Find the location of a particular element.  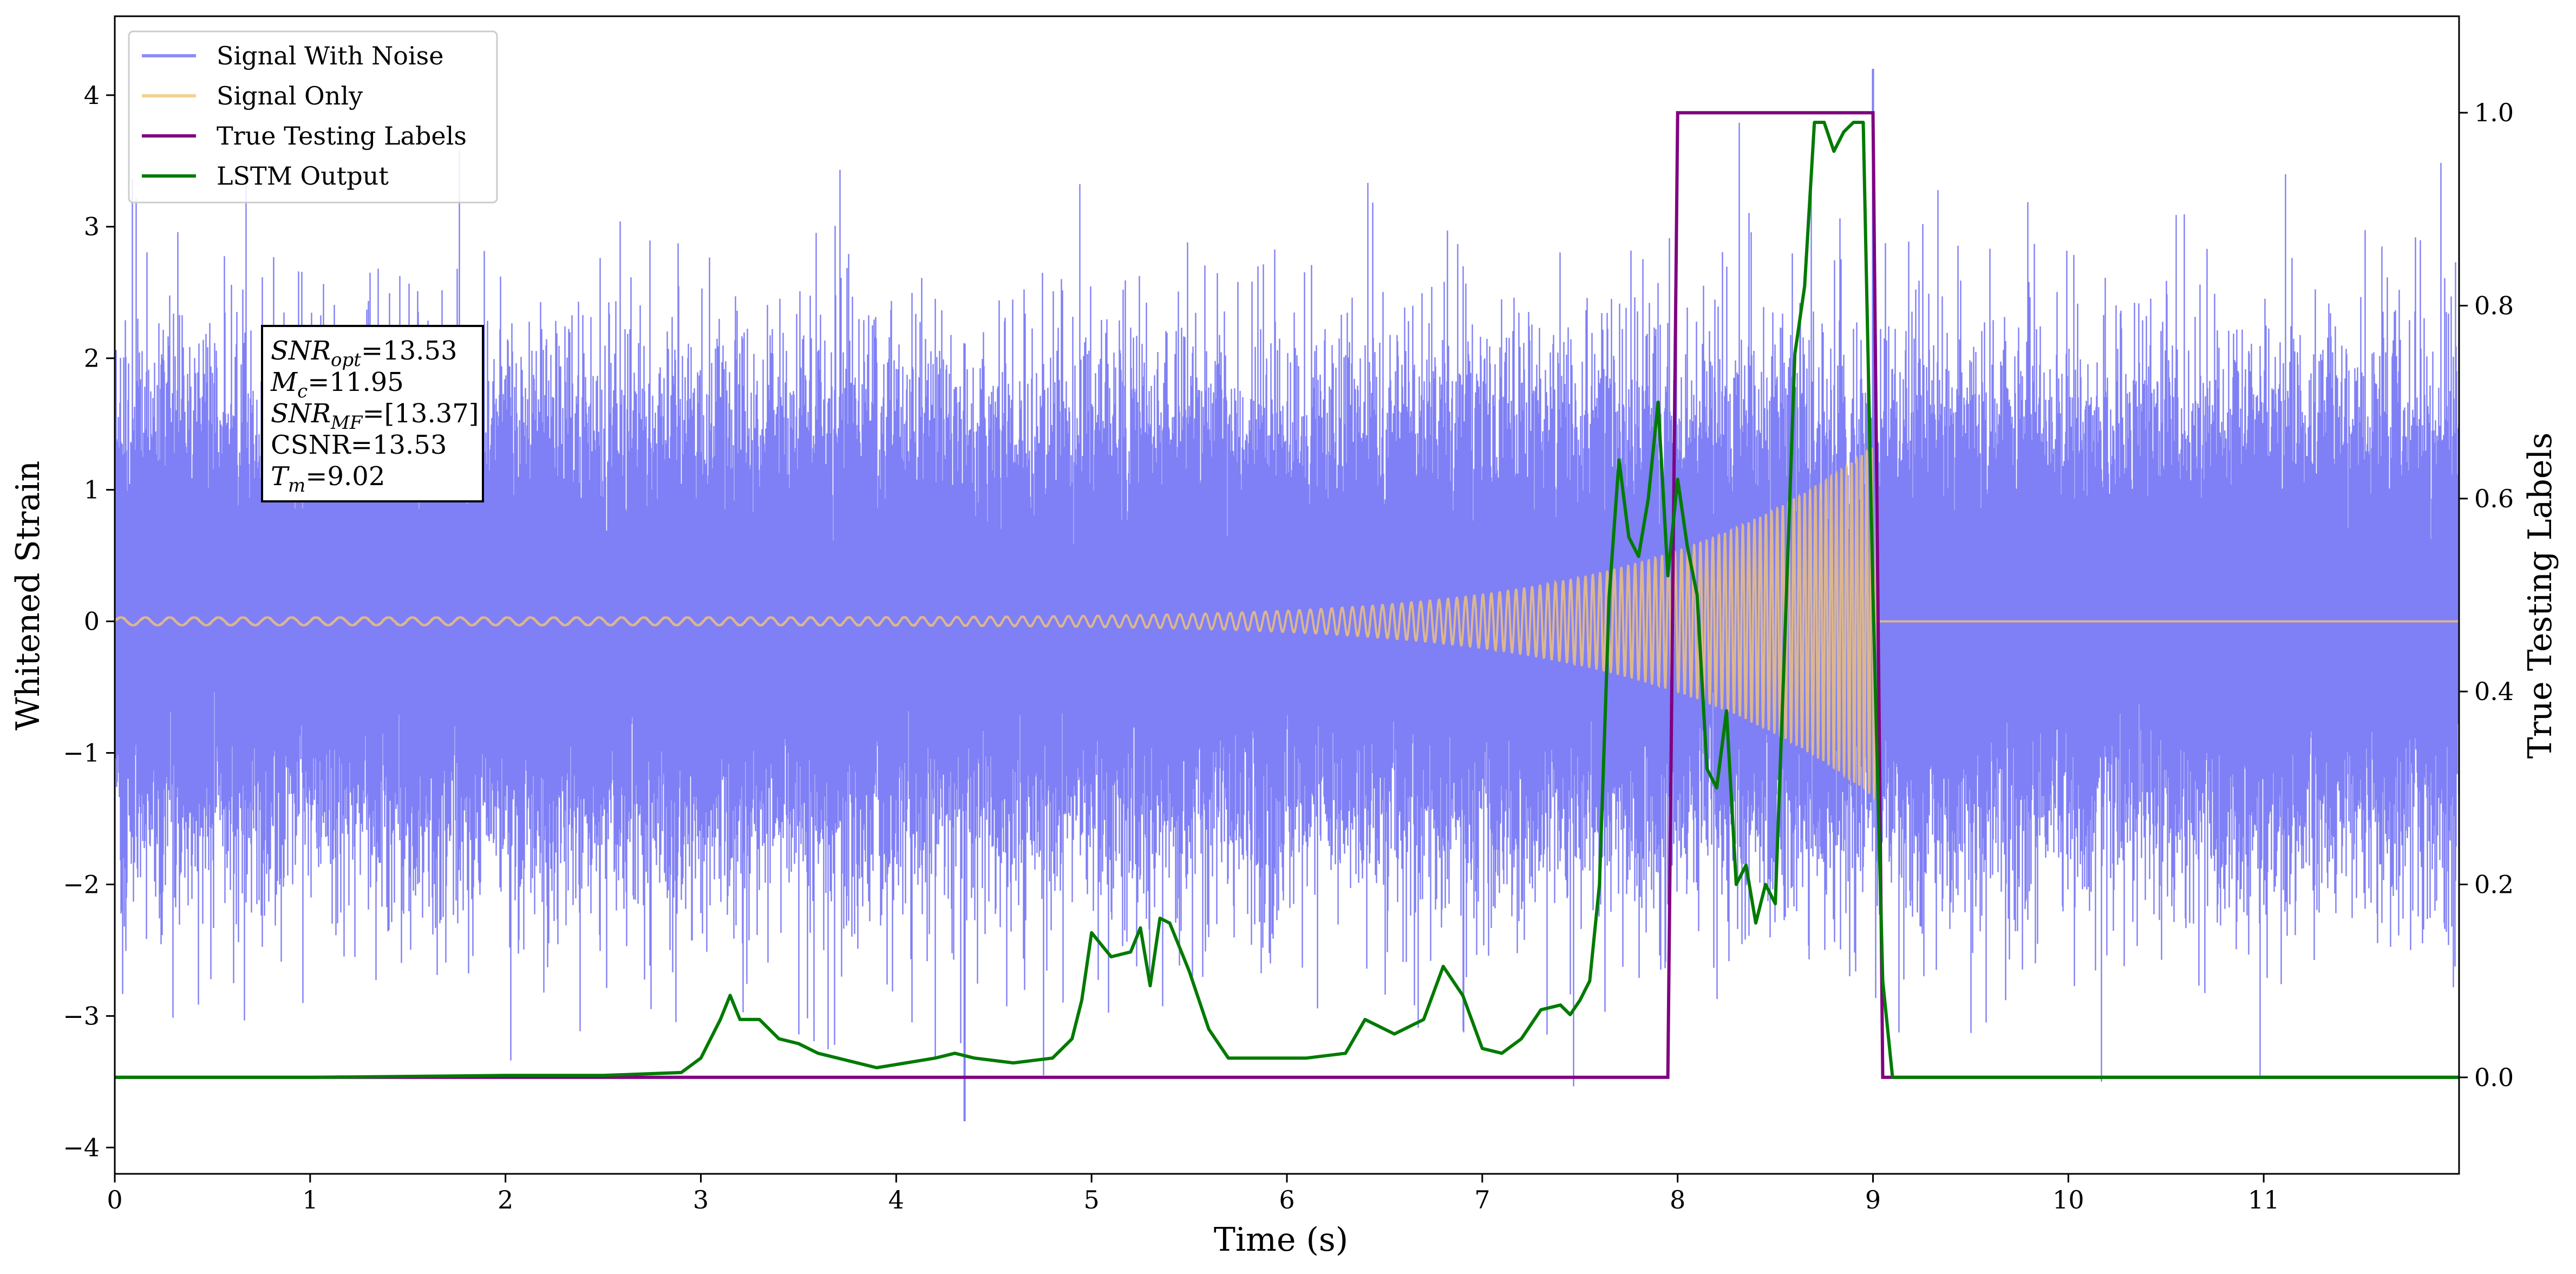

y-tick-label: −4 is located at coordinates (82, 1147).